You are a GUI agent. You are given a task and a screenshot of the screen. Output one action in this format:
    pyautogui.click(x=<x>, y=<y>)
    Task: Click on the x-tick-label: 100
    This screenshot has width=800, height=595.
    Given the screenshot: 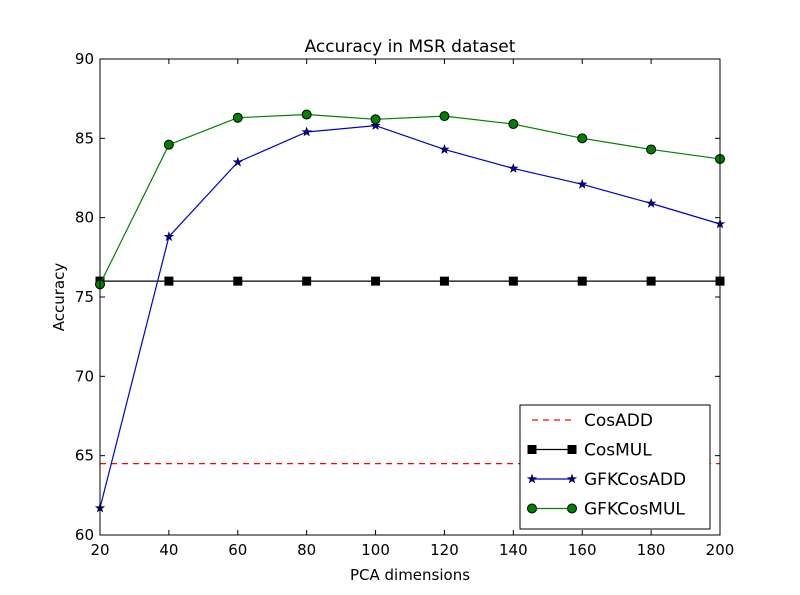 What is the action you would take?
    pyautogui.click(x=375, y=550)
    